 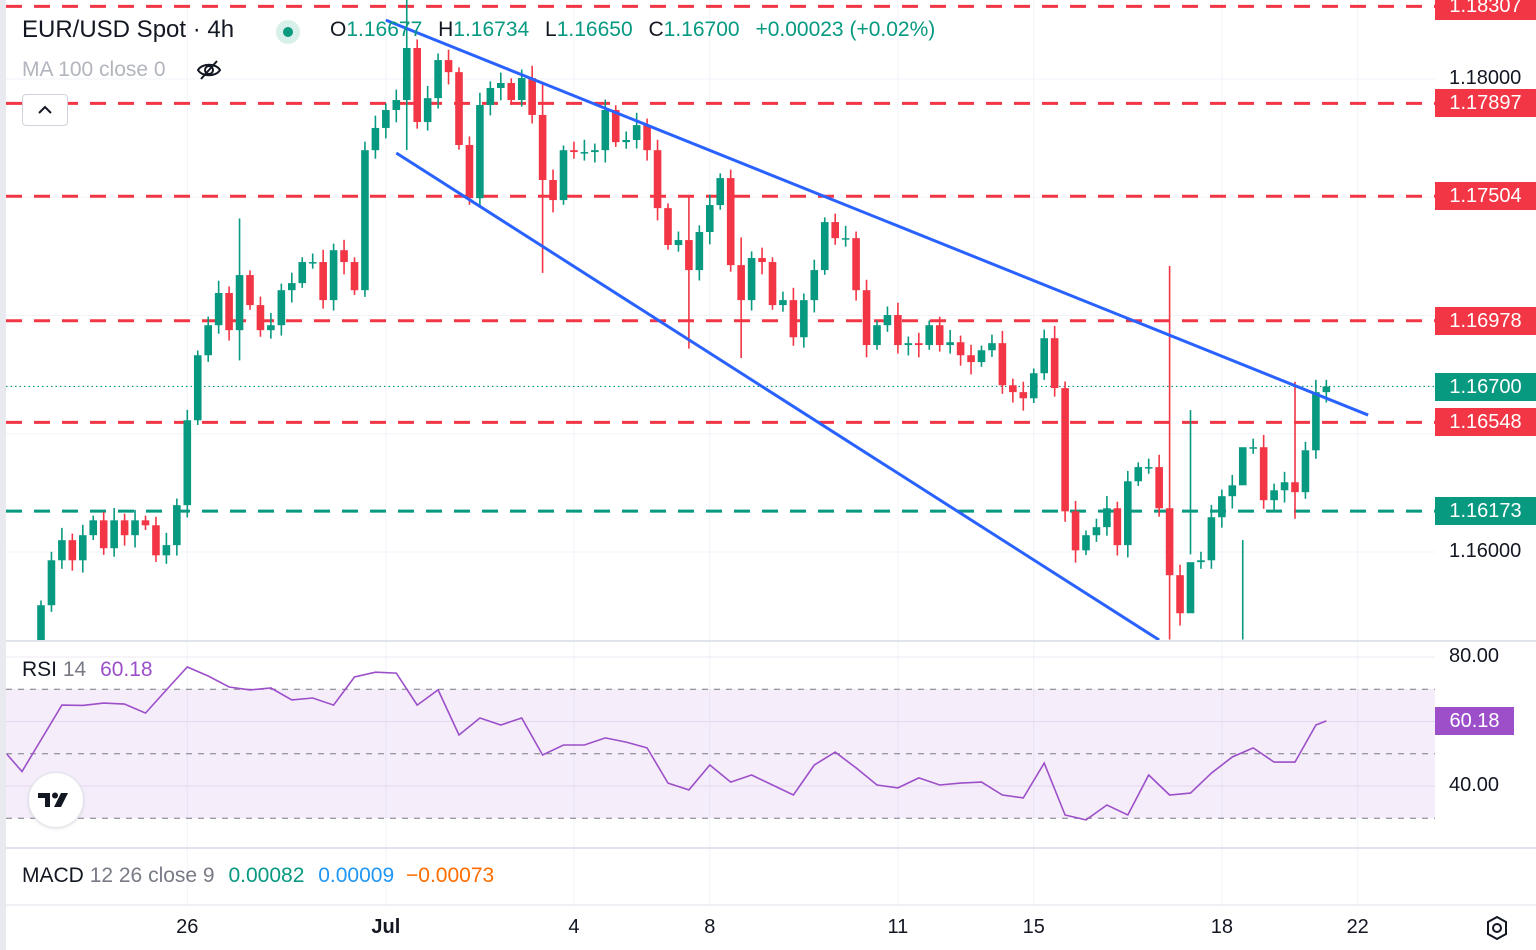 What do you see at coordinates (551, 29) in the screenshot?
I see `low-key: L` at bounding box center [551, 29].